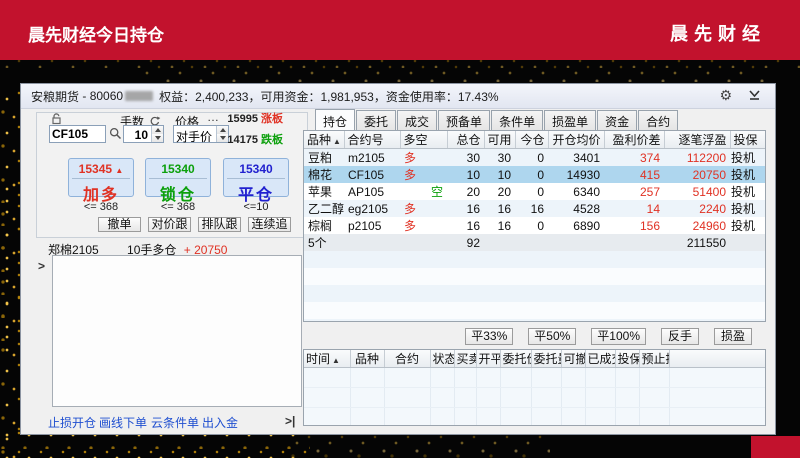  I want to click on cell-avg-price: 6340, so click(586, 191).